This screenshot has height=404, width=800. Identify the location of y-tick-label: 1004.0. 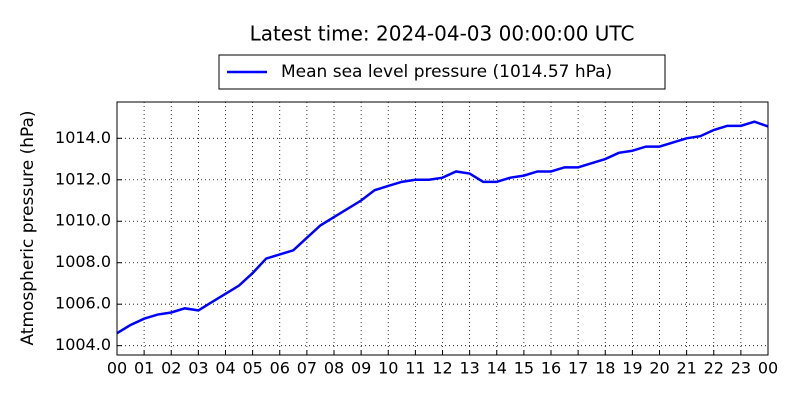
(83, 344).